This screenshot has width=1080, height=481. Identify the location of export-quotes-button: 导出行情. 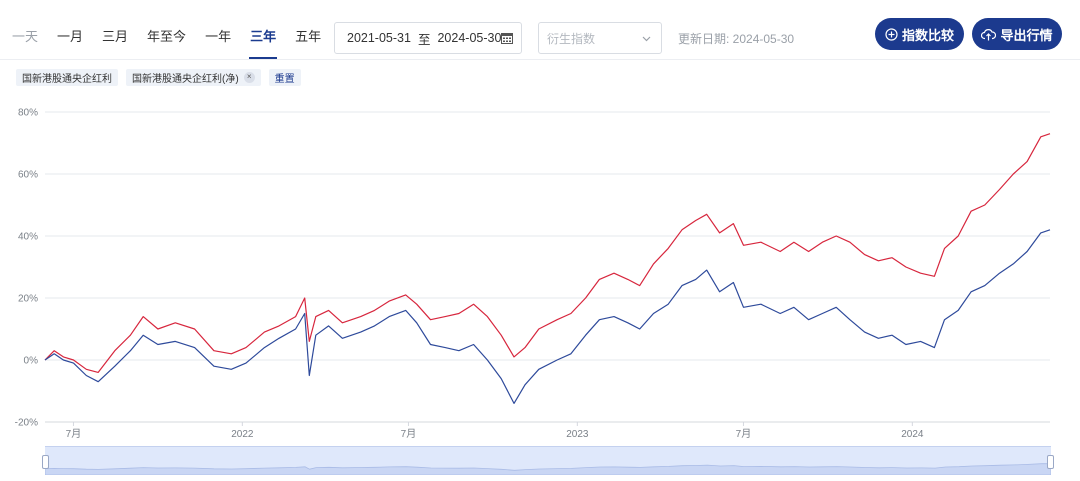
(1017, 34).